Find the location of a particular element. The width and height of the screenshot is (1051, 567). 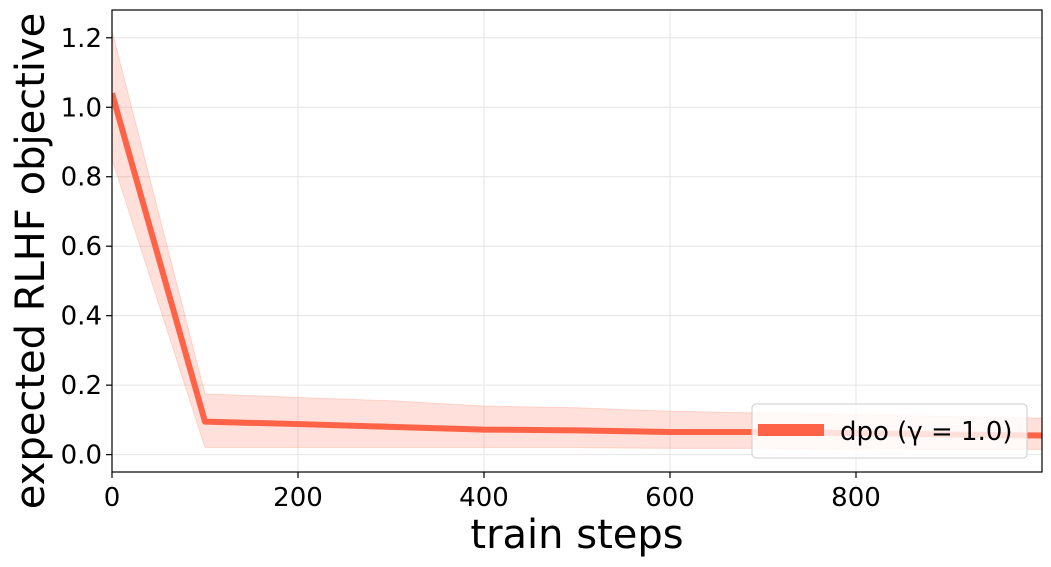

y-tick-label: 0.4 is located at coordinates (81, 317).